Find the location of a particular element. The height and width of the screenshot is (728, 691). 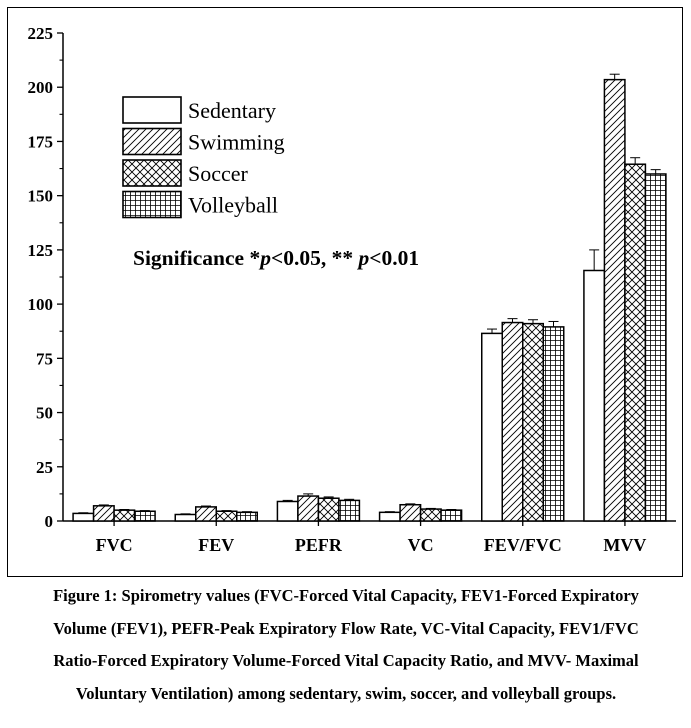

annotation-p2: p is located at coordinates (362, 258).